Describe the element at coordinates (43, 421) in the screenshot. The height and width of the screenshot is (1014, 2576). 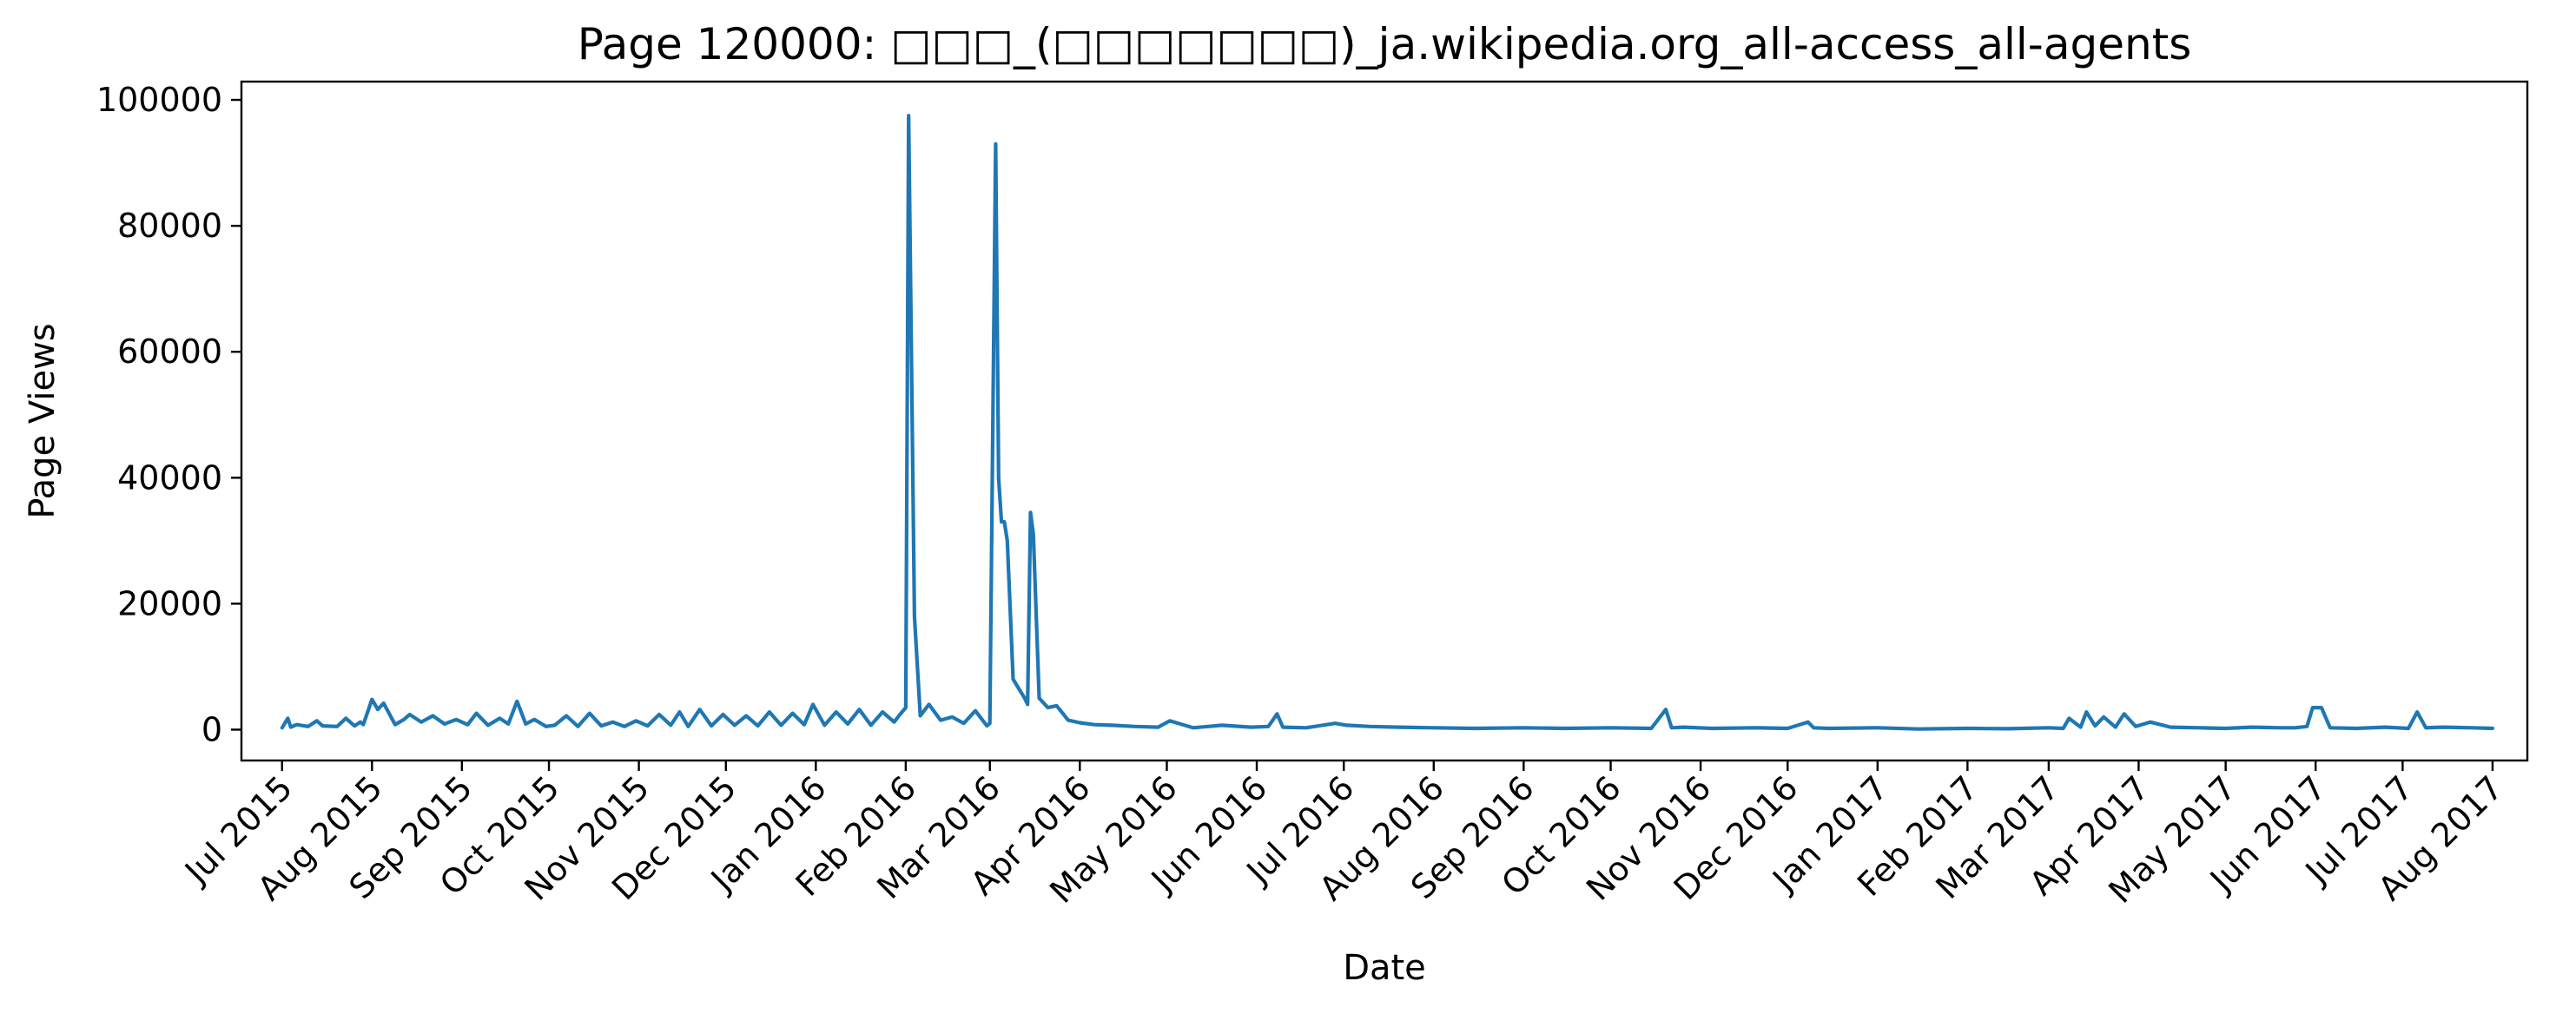
I see `y-axis-label: Page Views` at that location.